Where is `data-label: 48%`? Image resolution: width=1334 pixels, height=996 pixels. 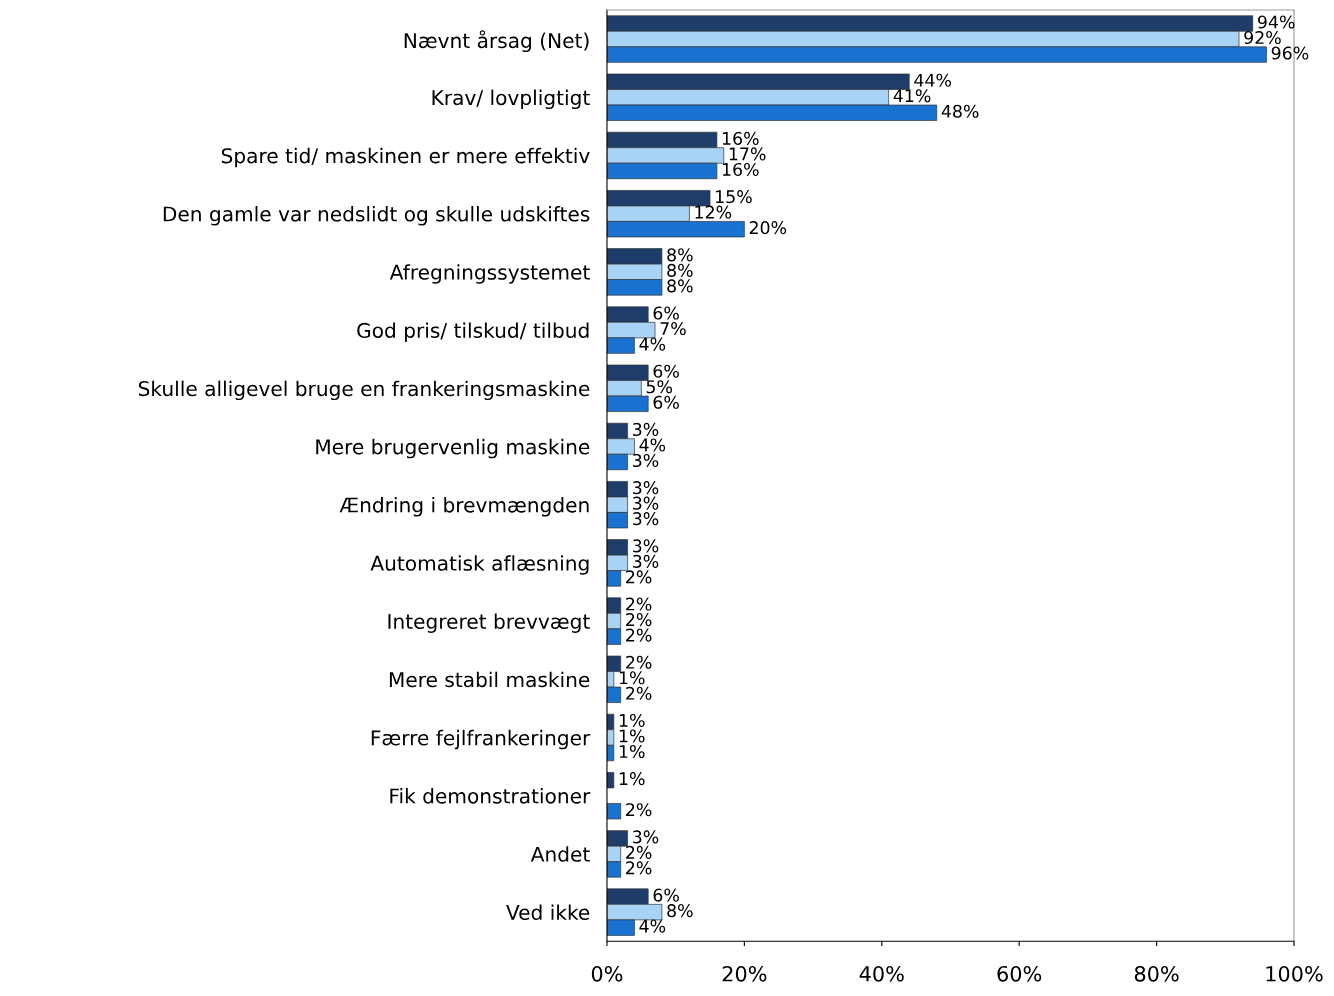 data-label: 48% is located at coordinates (960, 111).